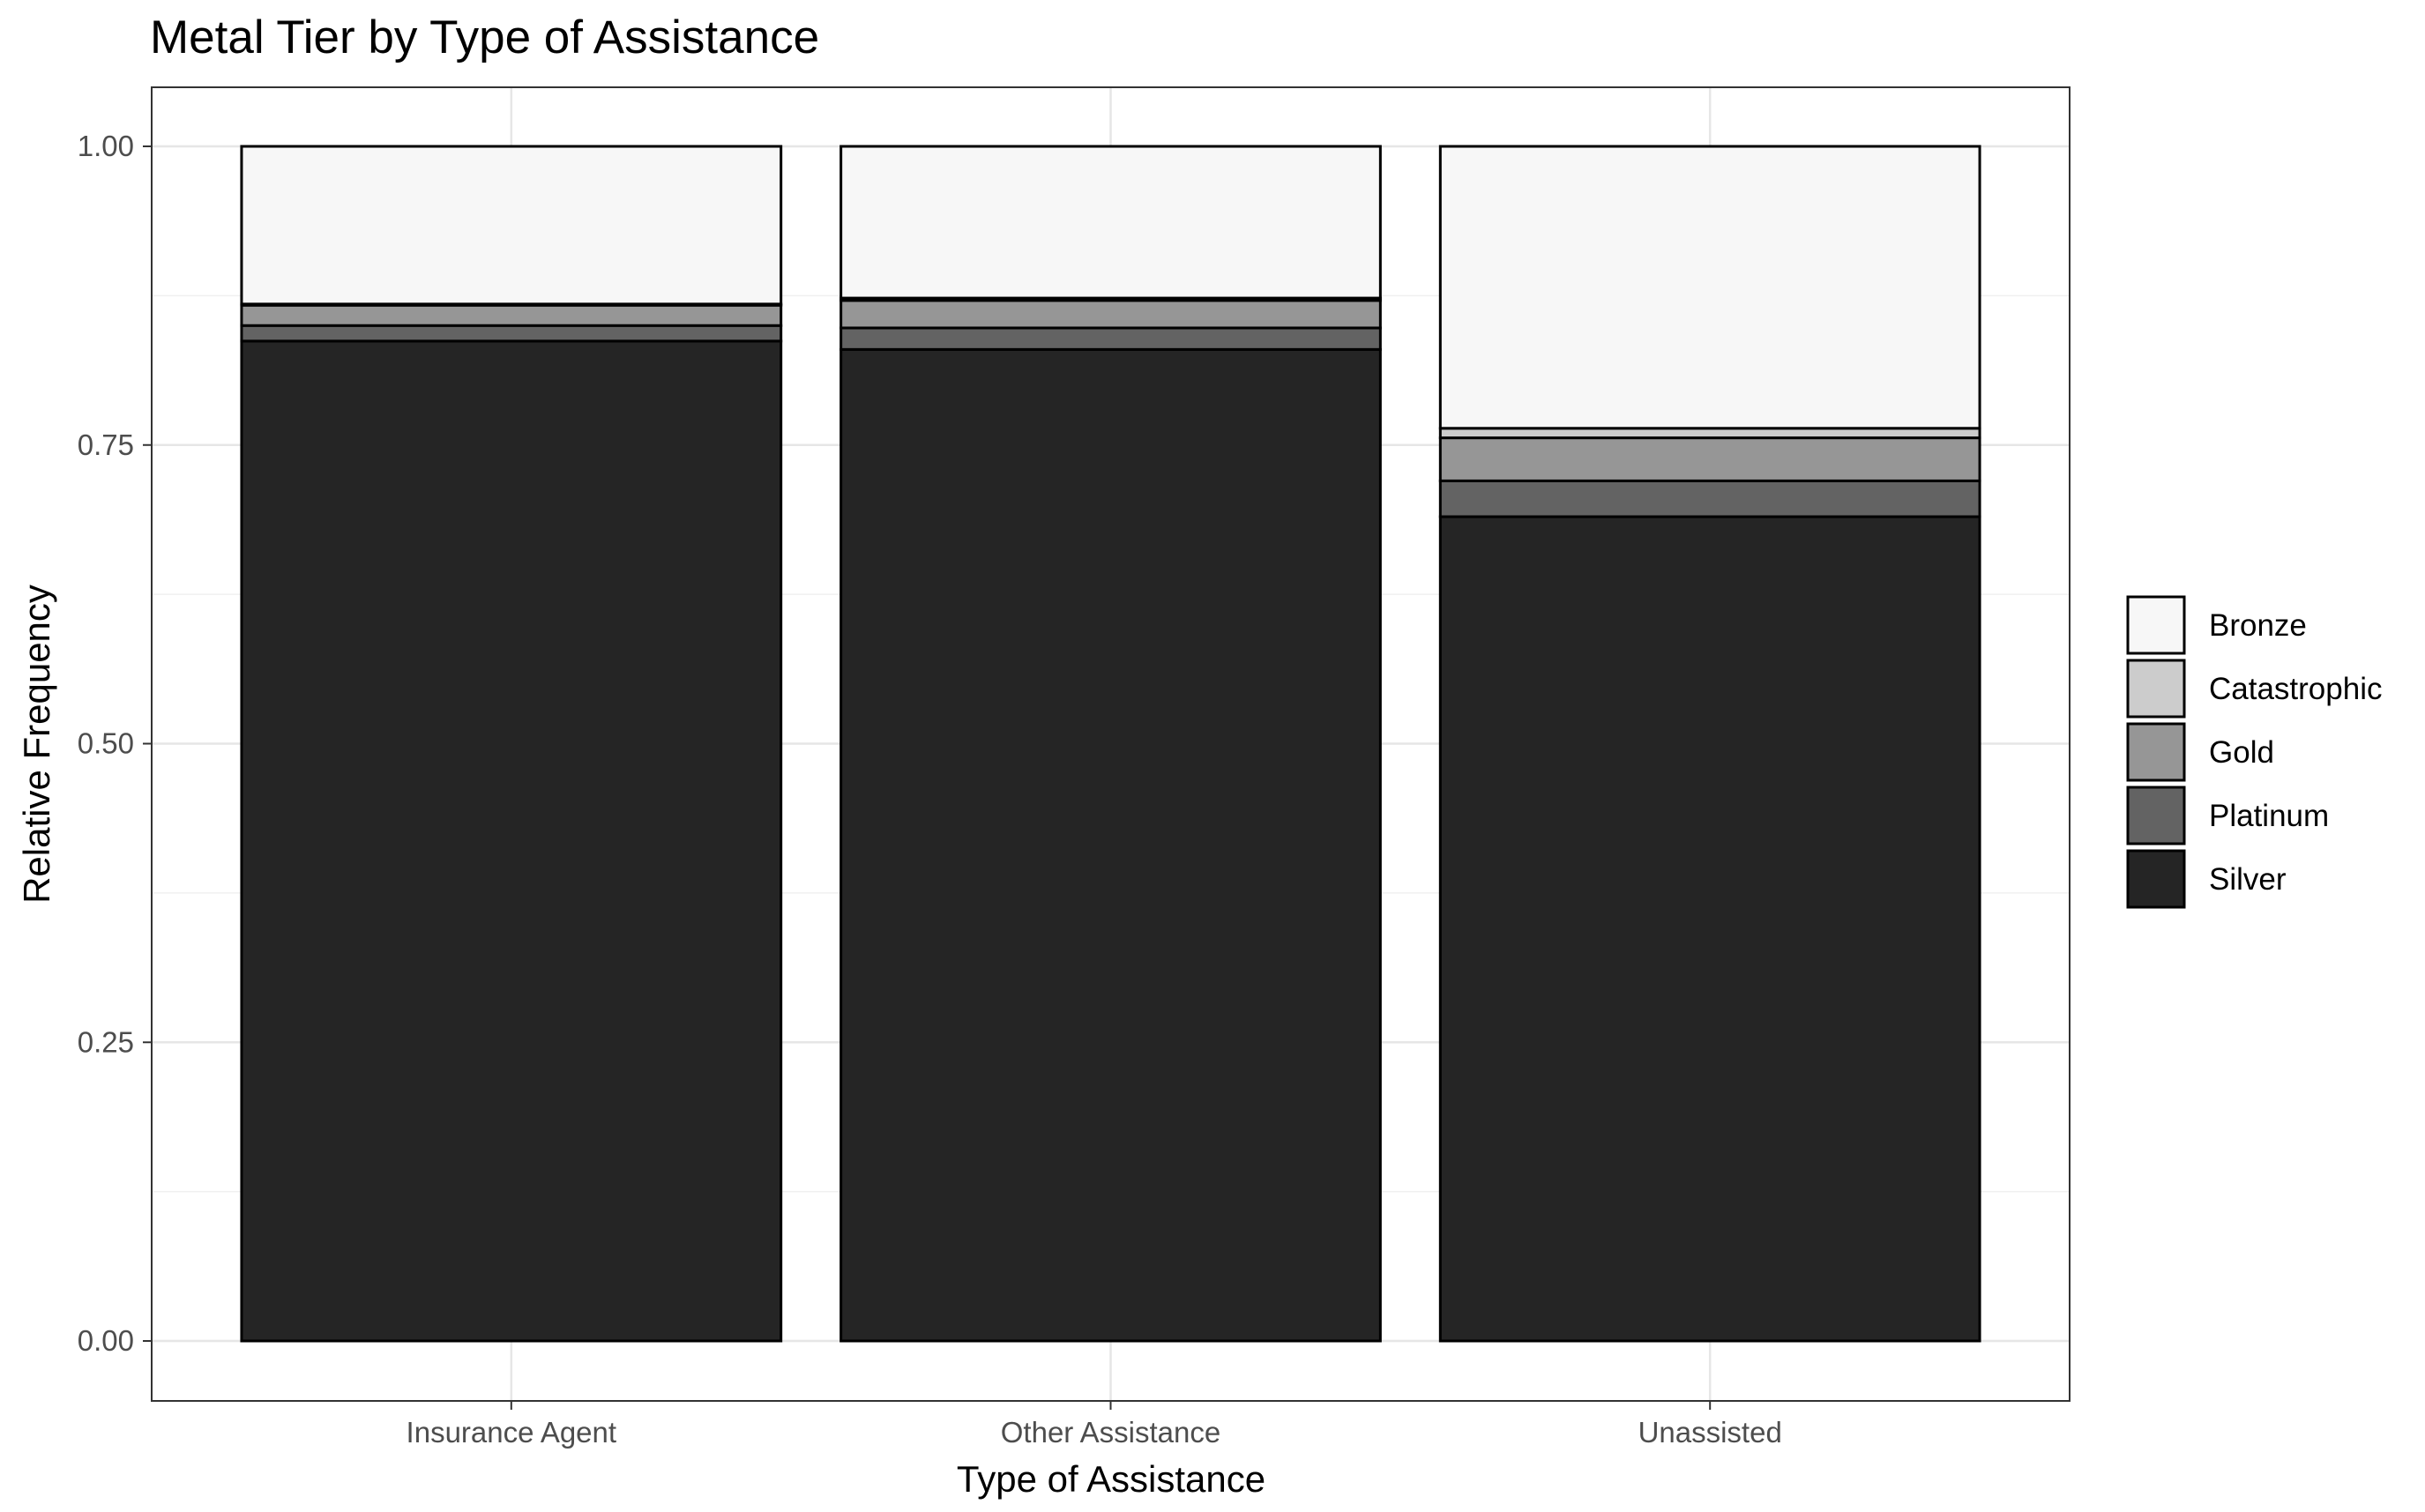 The width and height of the screenshot is (2425, 1512). What do you see at coordinates (1709, 288) in the screenshot?
I see `bar-segment-bronze-unassisted` at bounding box center [1709, 288].